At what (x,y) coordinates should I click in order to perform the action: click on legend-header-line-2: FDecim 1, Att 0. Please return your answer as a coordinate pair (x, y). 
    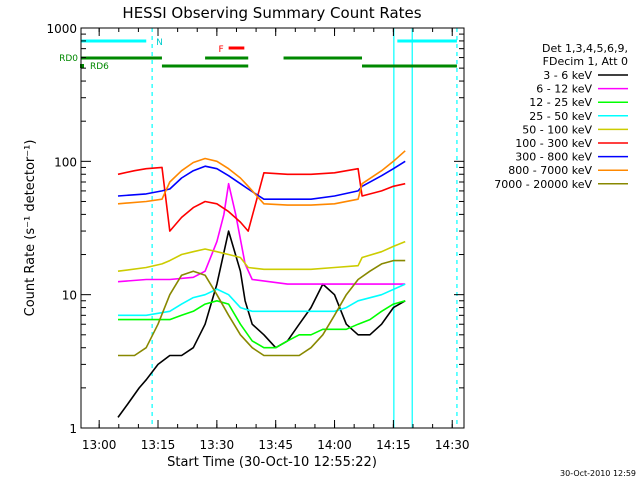
    Looking at the image, I should click on (585, 61).